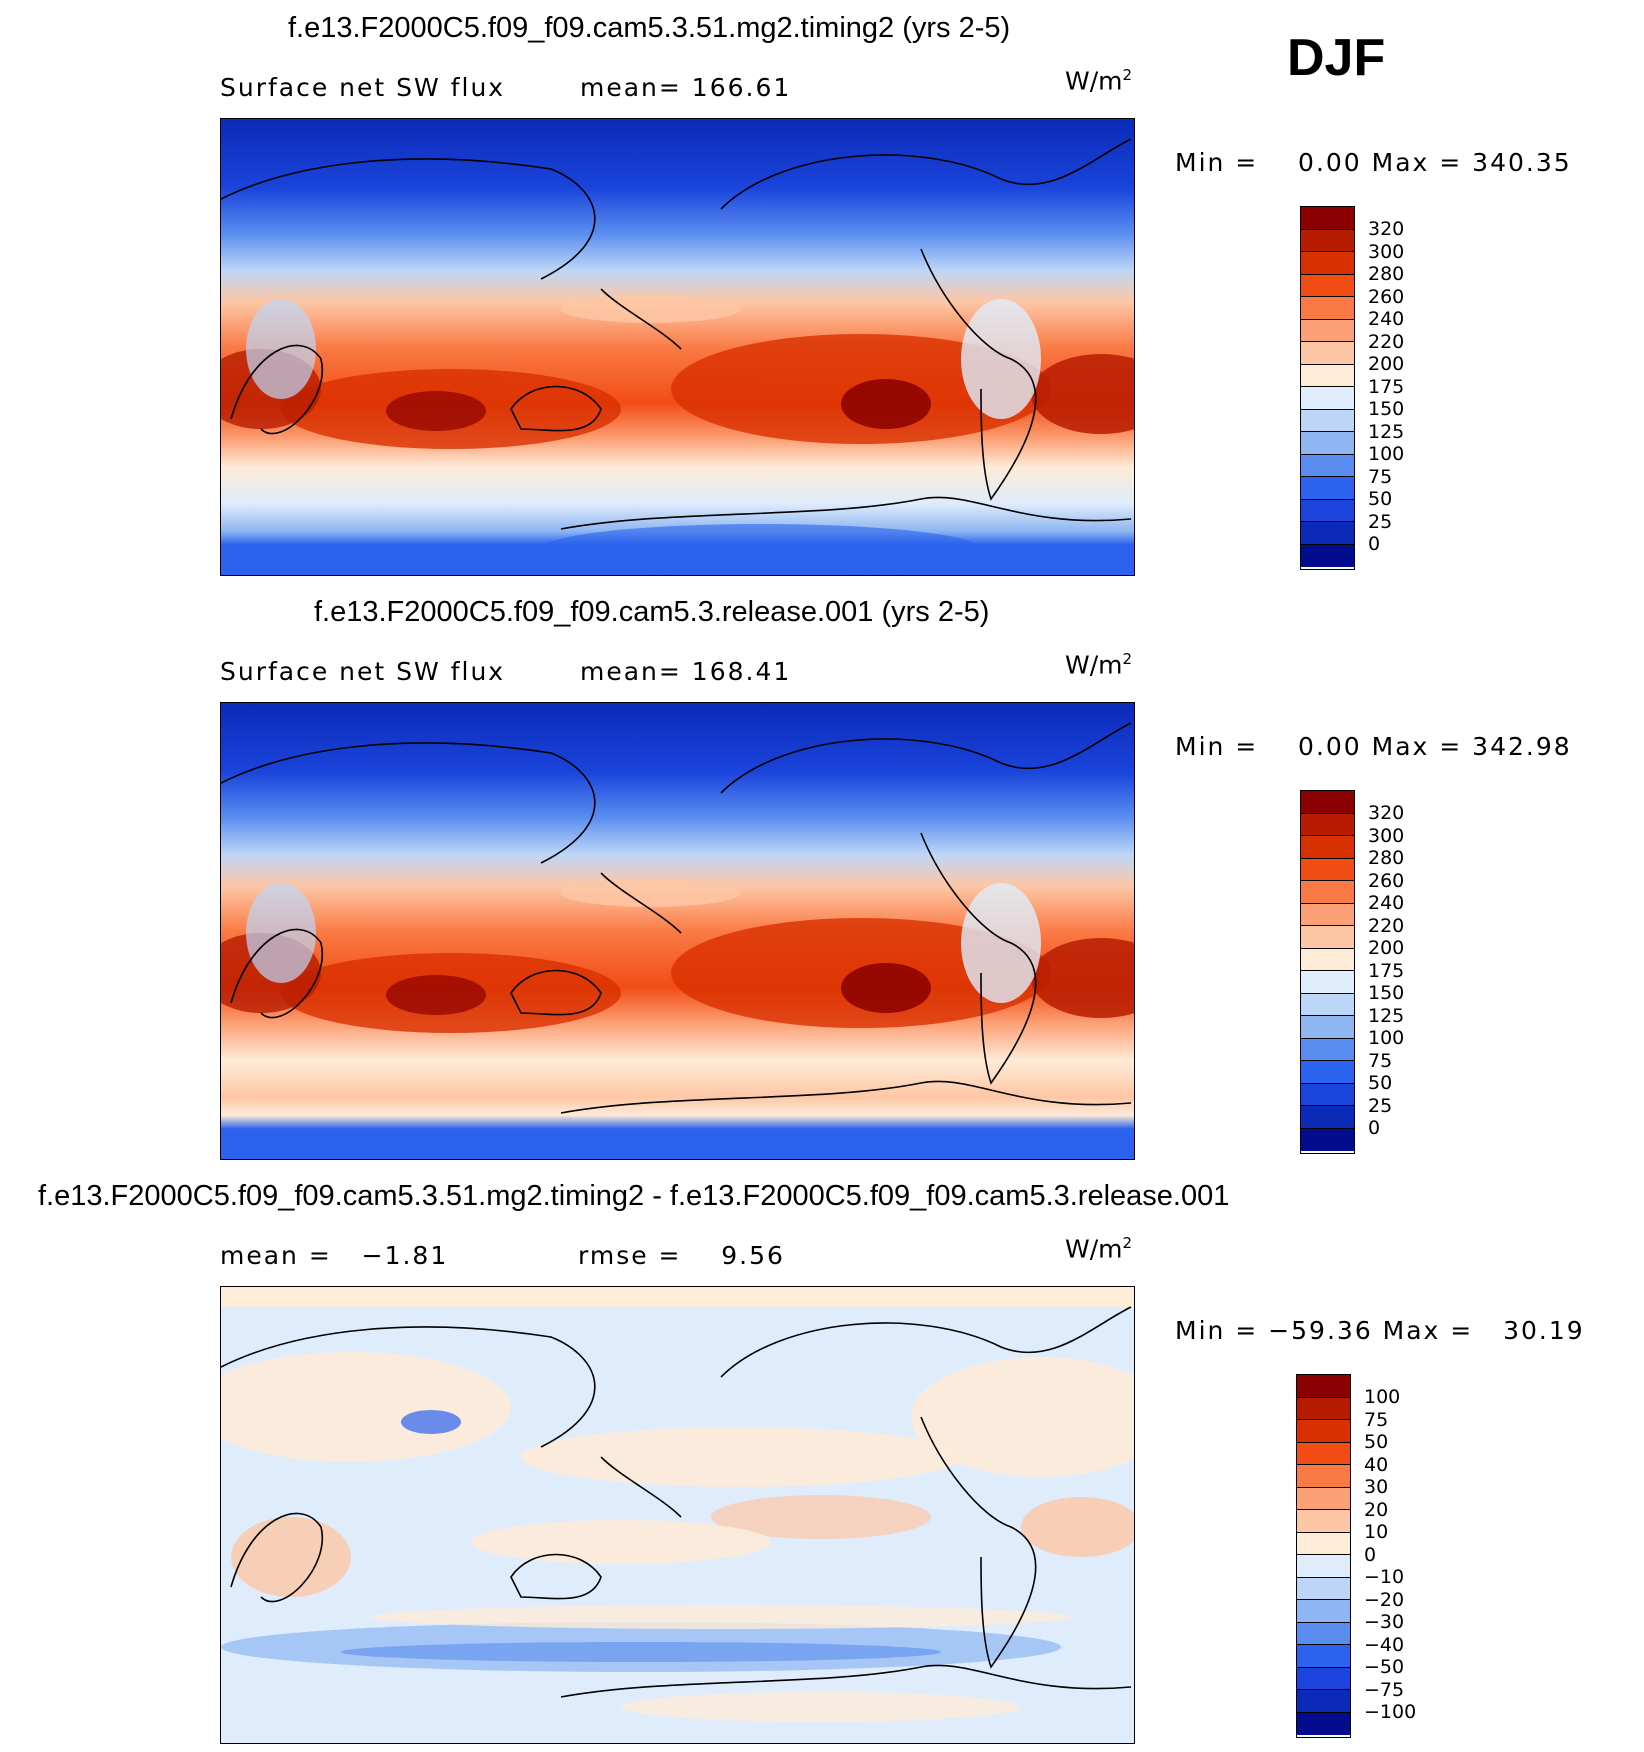 This screenshot has width=1644, height=1752. I want to click on panel2-units: W/m2, so click(1099, 665).